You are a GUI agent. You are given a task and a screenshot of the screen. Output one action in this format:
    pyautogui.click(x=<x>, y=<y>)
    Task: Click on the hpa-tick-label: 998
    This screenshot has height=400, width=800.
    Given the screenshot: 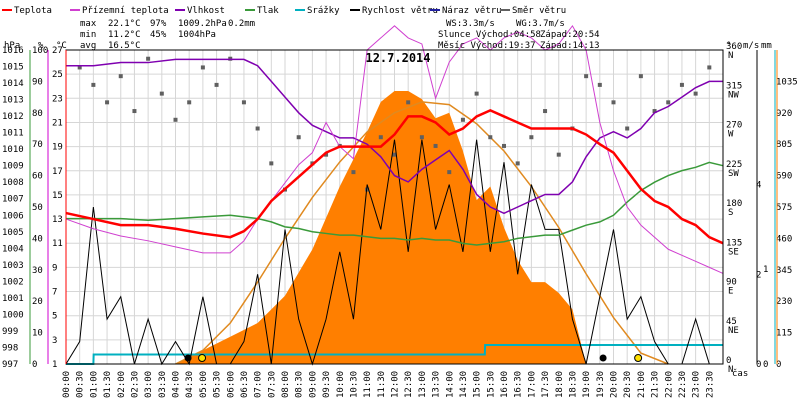 What is the action you would take?
    pyautogui.click(x=10, y=348)
    